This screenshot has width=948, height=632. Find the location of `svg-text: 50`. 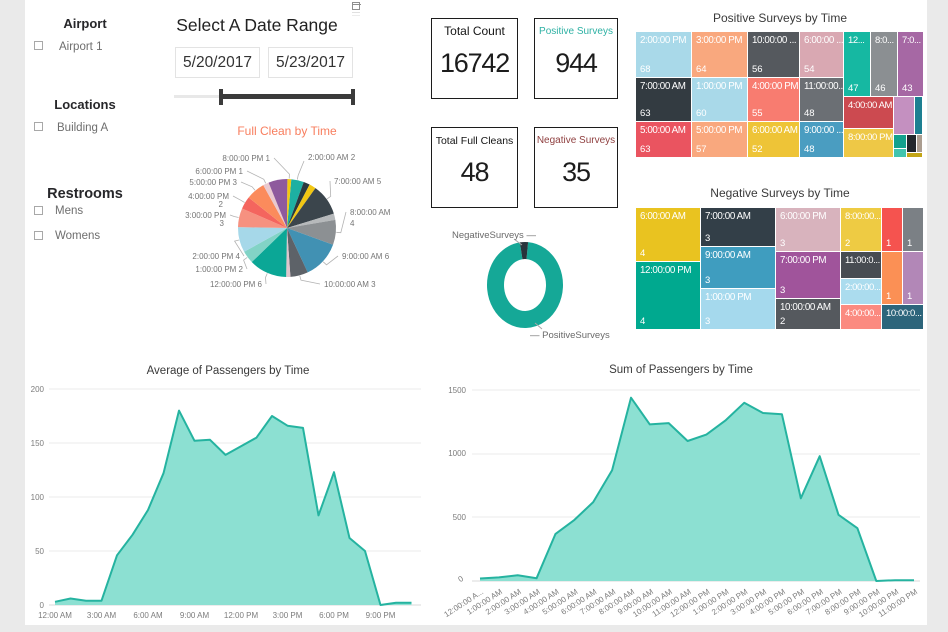

svg-text: 50 is located at coordinates (39, 551).